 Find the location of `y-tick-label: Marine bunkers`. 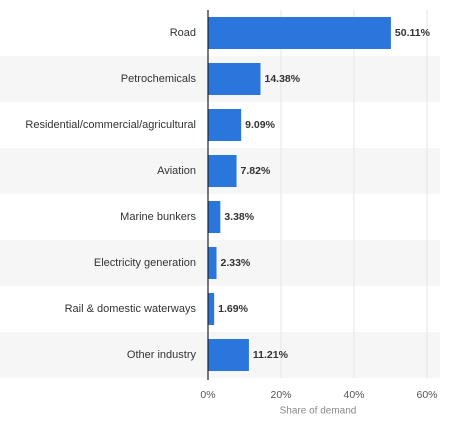

y-tick-label: Marine bunkers is located at coordinates (158, 217).